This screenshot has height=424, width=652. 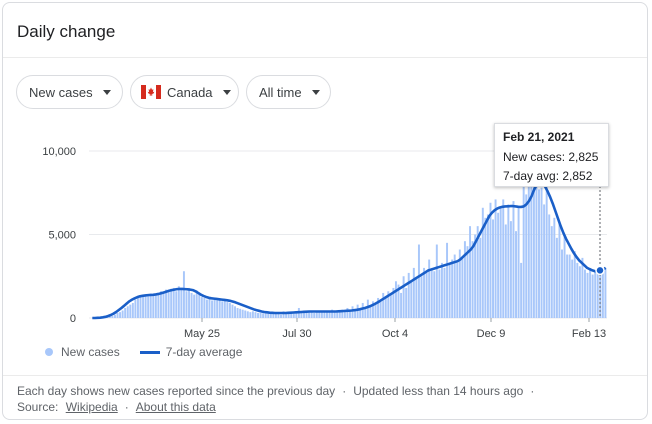 I want to click on canada-flag-icon, so click(x=151, y=92).